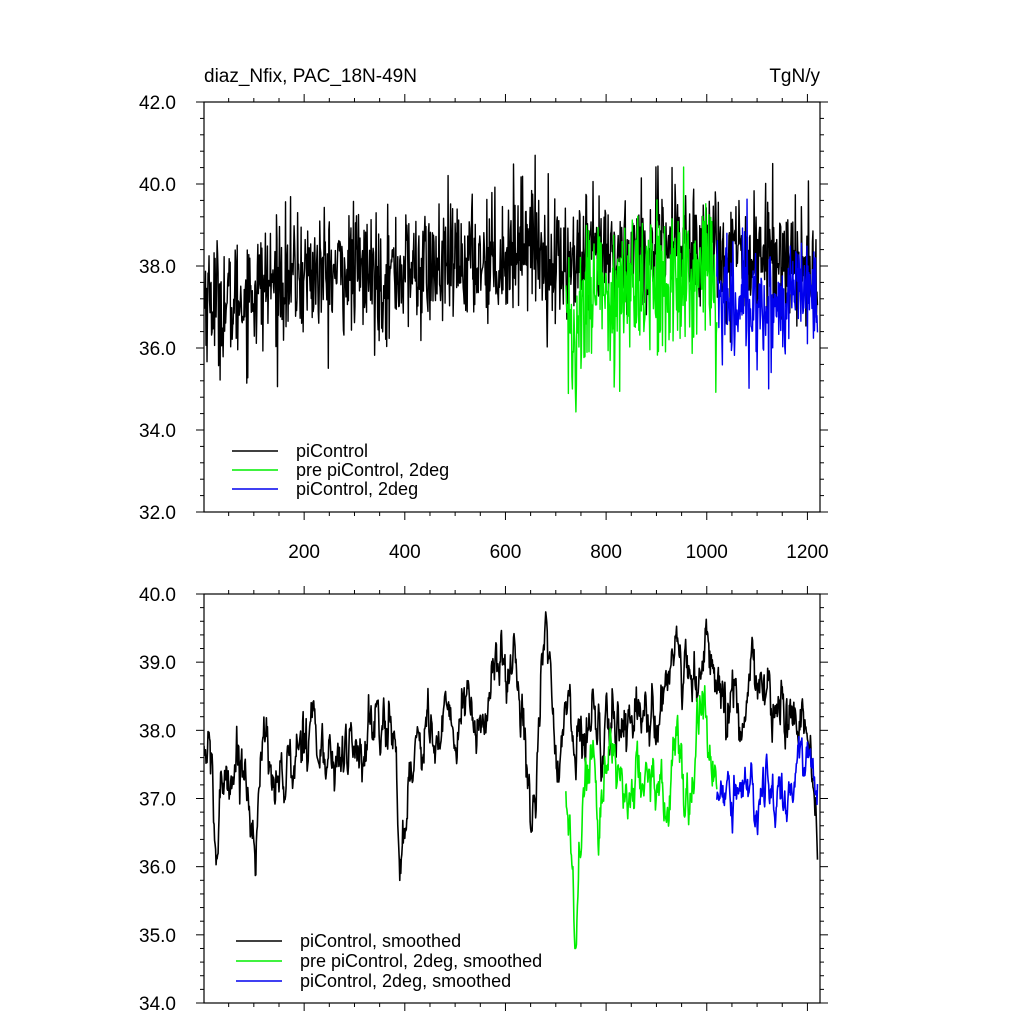 The height and width of the screenshot is (1024, 1024). Describe the element at coordinates (506, 552) in the screenshot. I see `x-tick-label: 600` at that location.